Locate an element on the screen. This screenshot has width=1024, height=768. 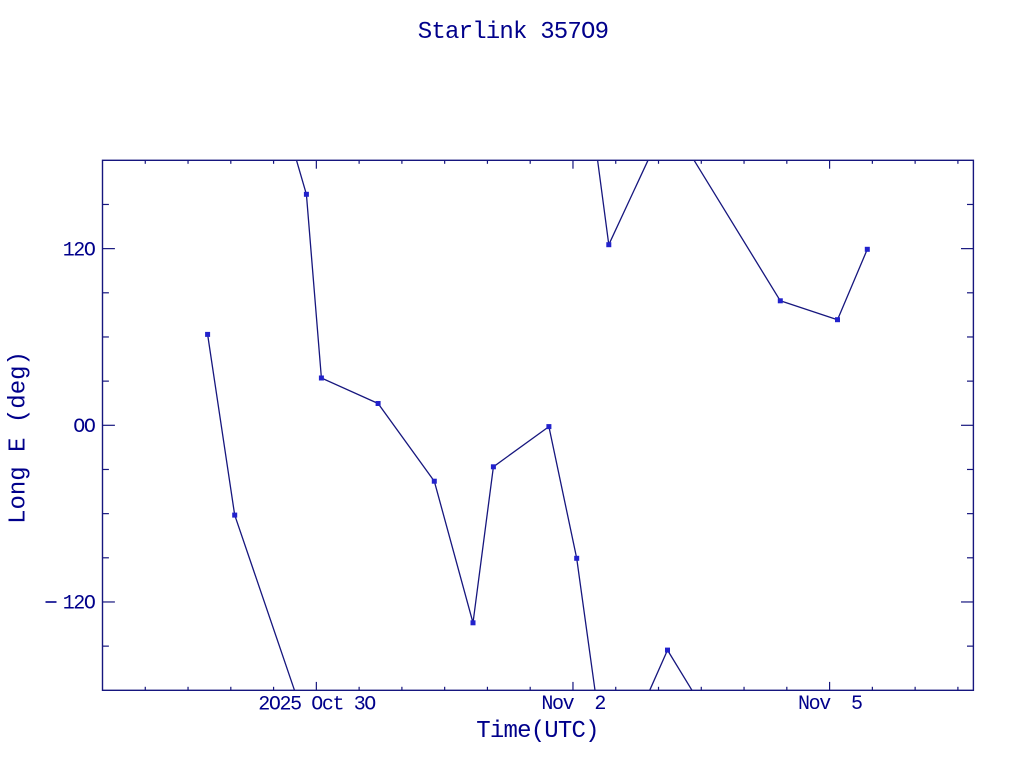
svg-text: Time(UTC) is located at coordinates (537, 731).